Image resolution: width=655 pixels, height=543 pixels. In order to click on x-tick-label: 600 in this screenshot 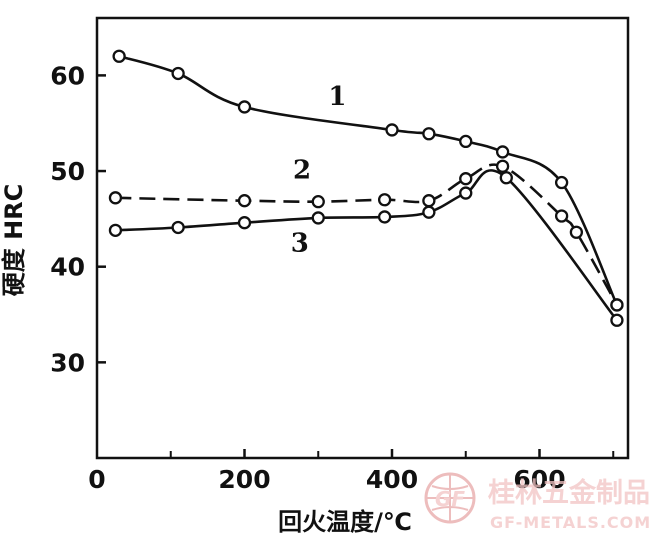, I will do `click(539, 479)`.